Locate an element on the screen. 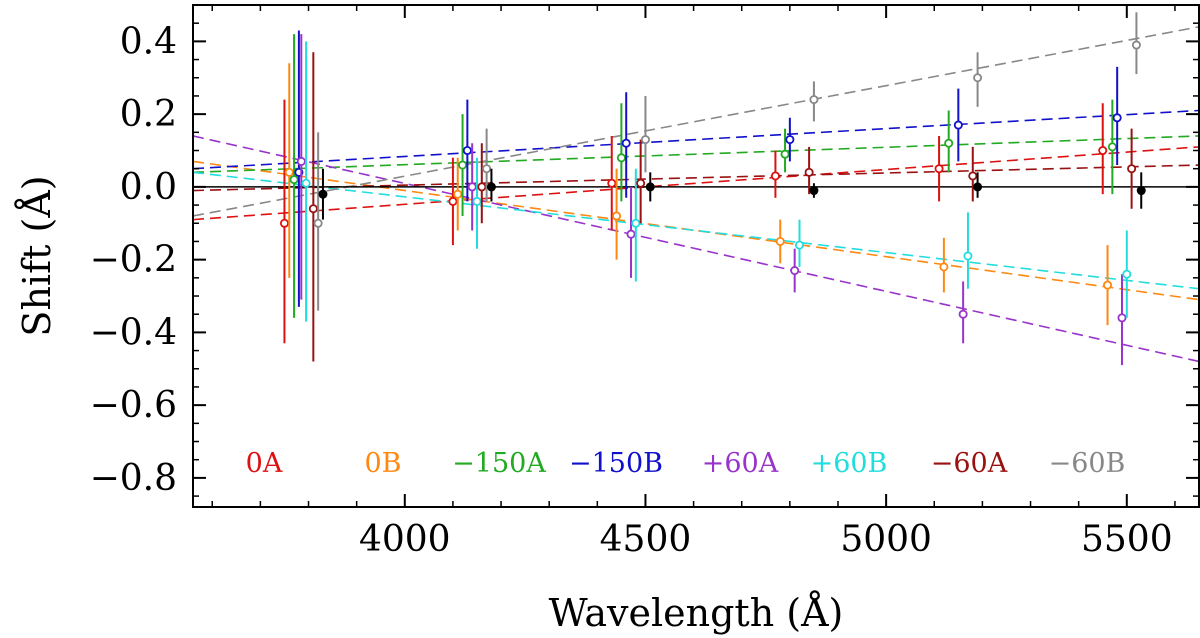 The width and height of the screenshot is (1200, 638). legend-item: +60B is located at coordinates (849, 463).